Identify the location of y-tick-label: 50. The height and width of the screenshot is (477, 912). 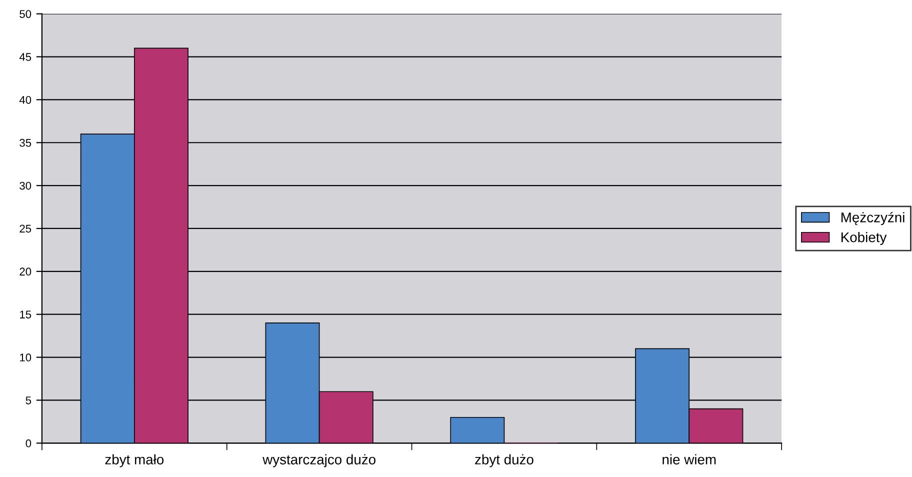
(26, 14).